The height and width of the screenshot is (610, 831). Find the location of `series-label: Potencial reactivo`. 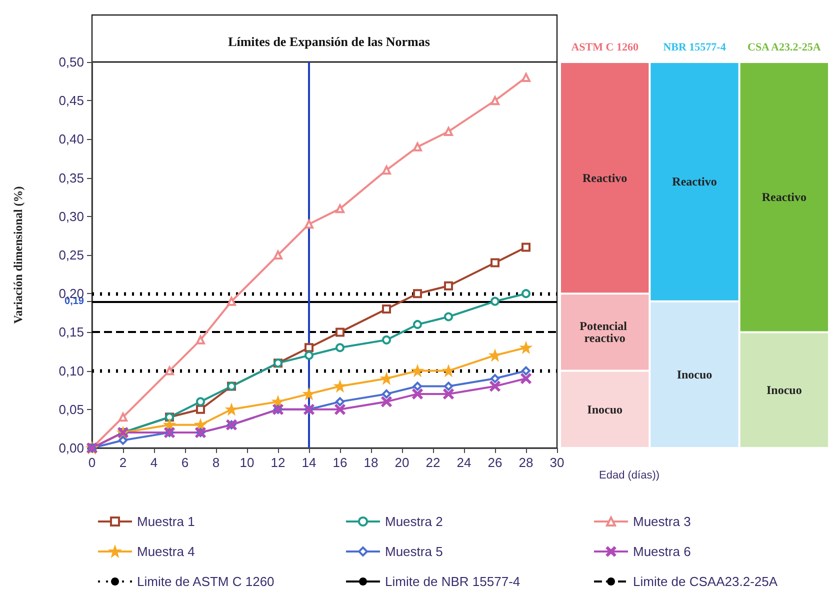

series-label: Potencial reactivo is located at coordinates (605, 332).